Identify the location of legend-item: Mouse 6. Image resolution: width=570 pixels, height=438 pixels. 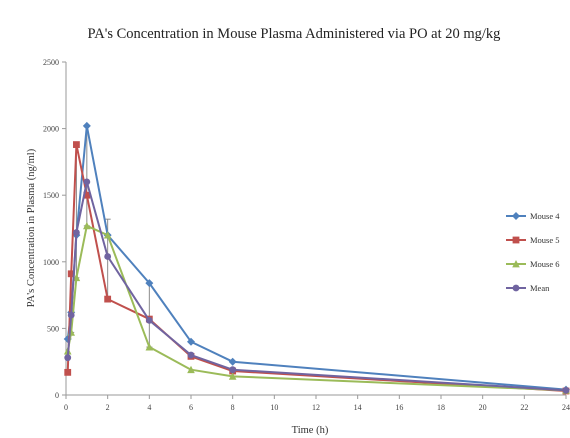
(533, 264).